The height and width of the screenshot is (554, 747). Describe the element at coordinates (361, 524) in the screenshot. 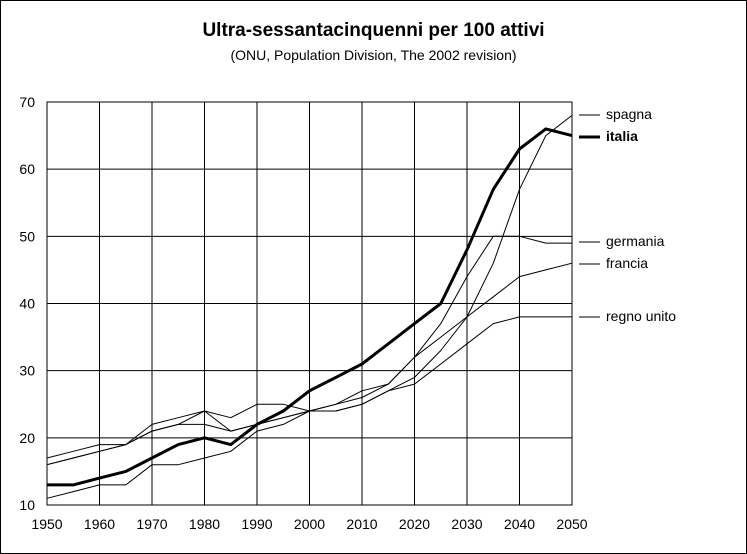

I see `x-tick-label: 2010` at that location.